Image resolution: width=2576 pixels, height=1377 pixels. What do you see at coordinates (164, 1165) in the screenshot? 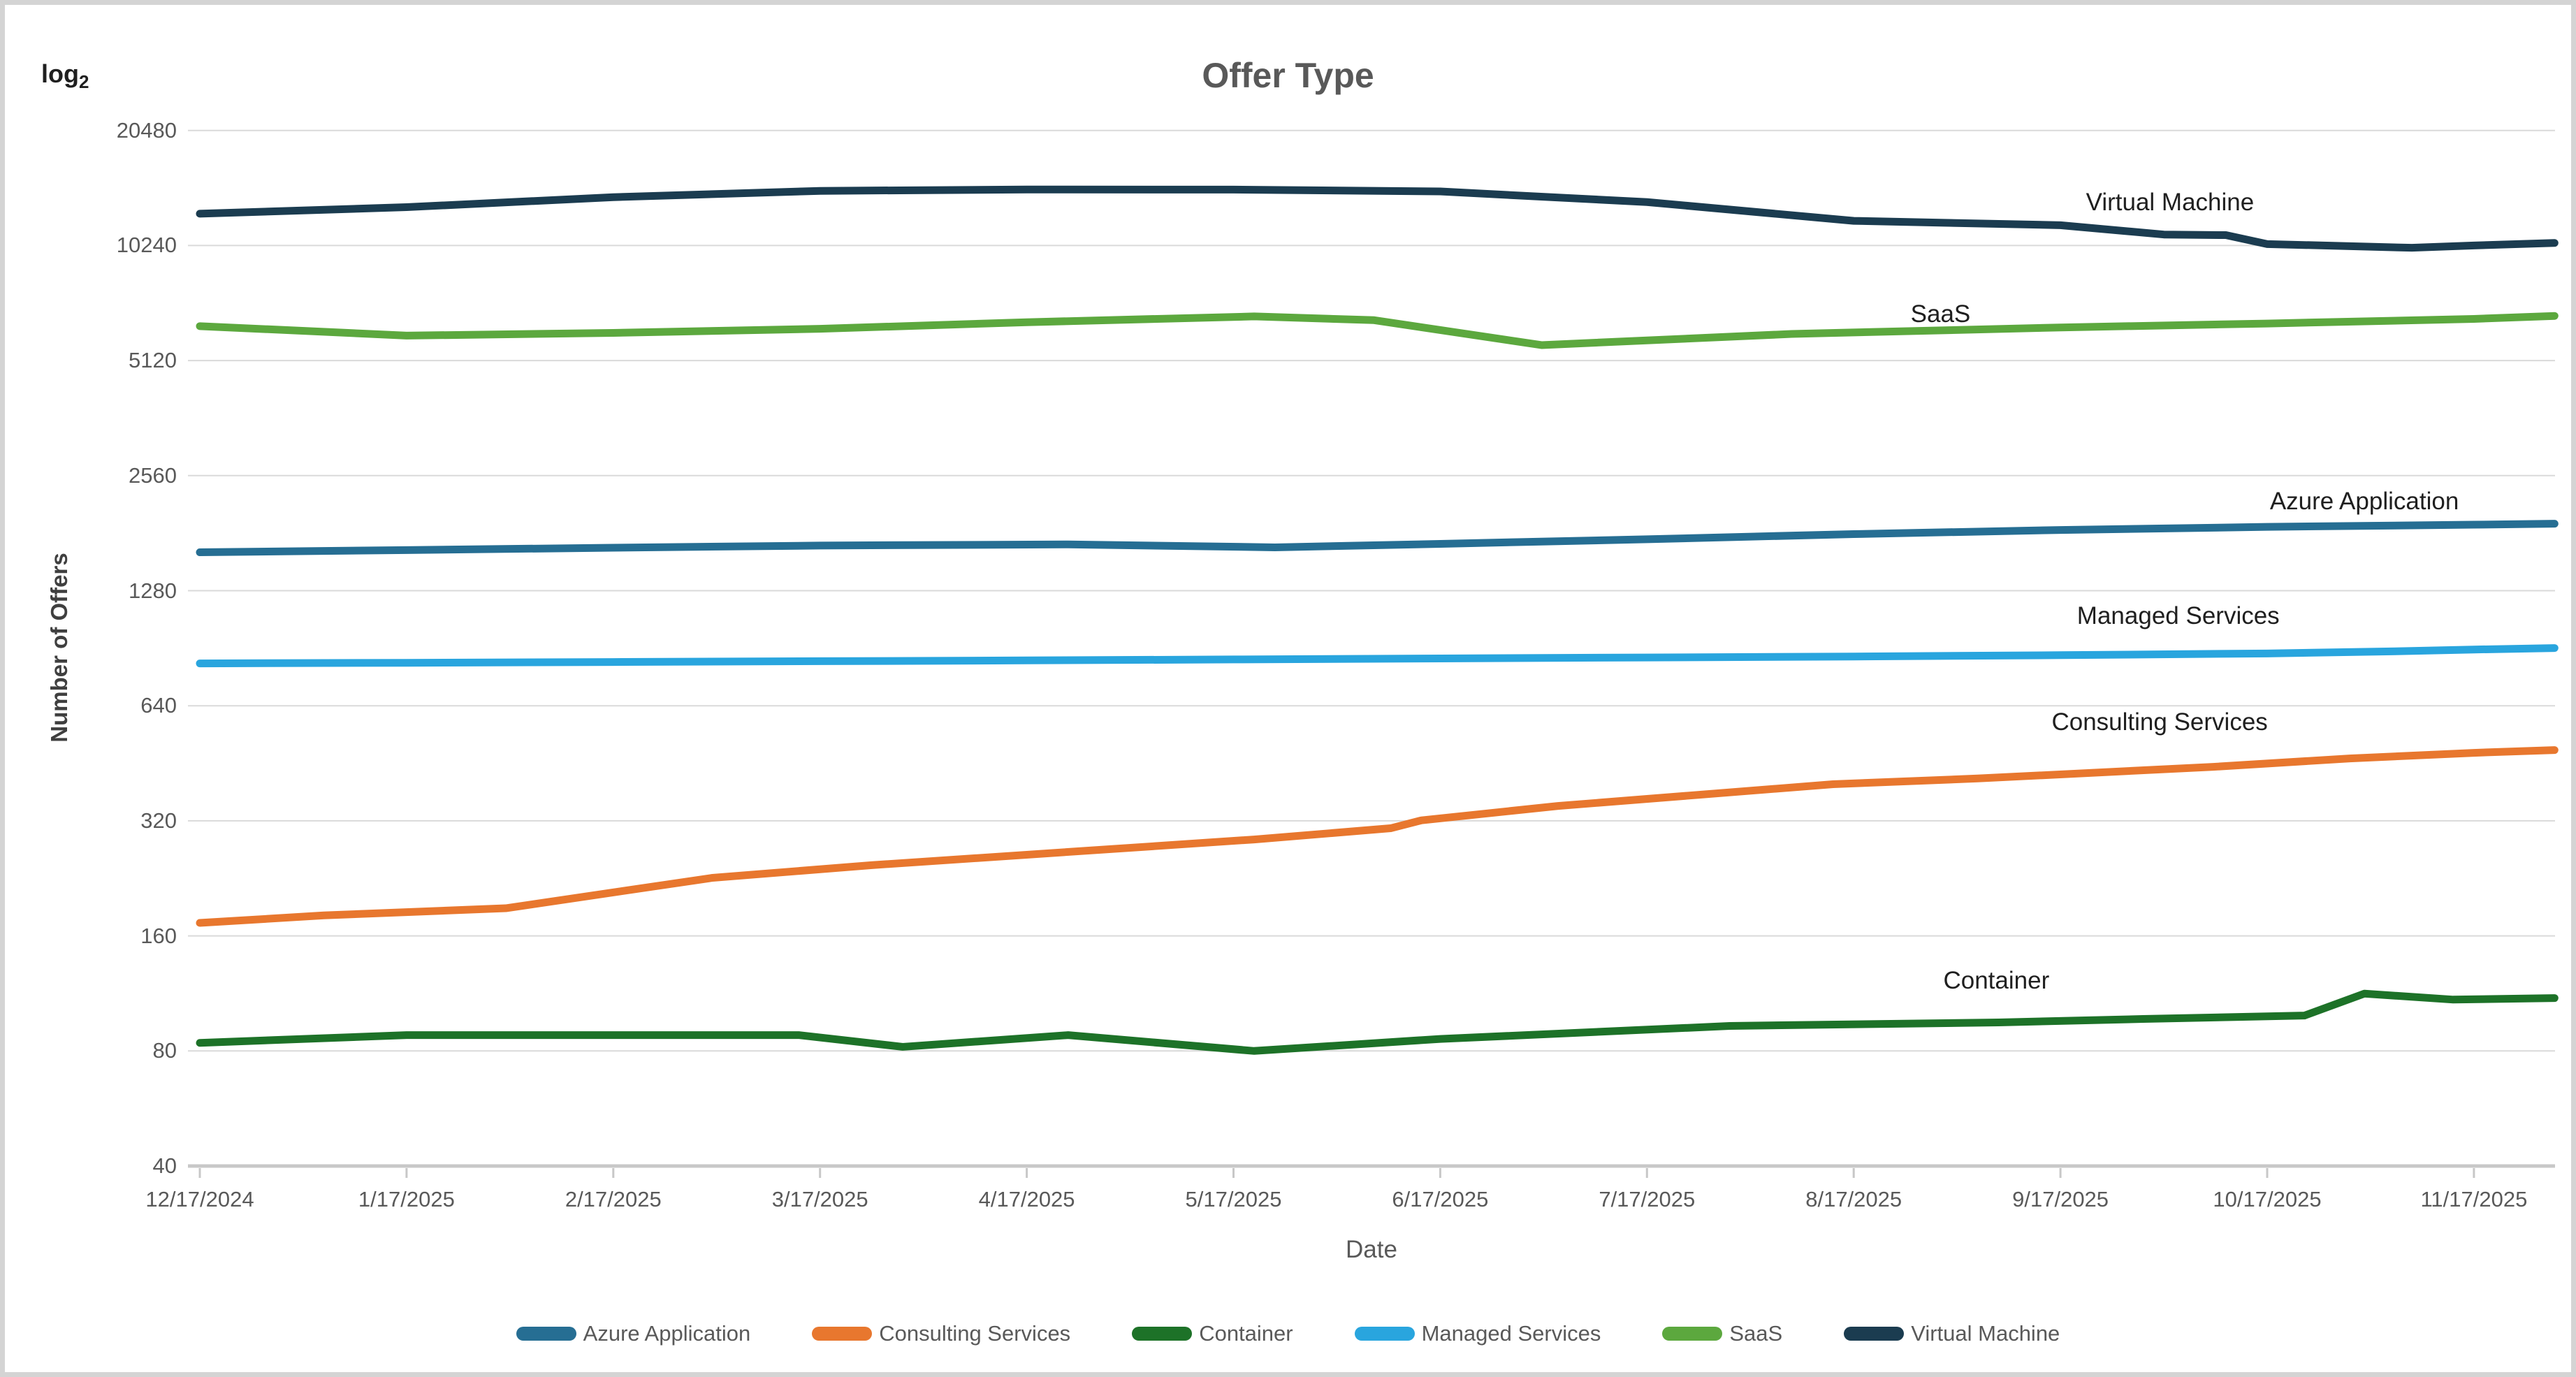
I see `y-tick-label: 40` at bounding box center [164, 1165].